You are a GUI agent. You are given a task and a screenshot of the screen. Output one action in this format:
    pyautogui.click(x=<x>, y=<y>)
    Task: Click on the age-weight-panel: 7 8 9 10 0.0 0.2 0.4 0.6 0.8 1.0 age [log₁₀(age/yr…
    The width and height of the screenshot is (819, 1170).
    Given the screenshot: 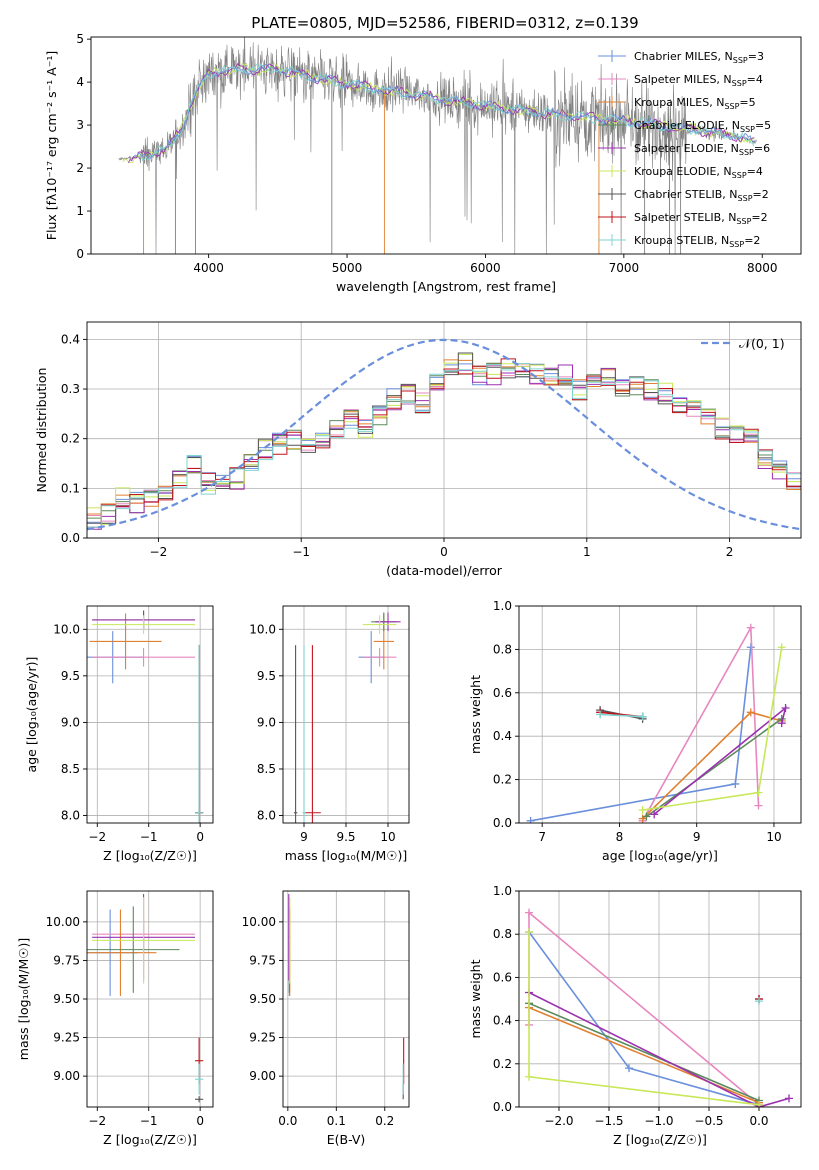 What is the action you would take?
    pyautogui.click(x=635, y=731)
    